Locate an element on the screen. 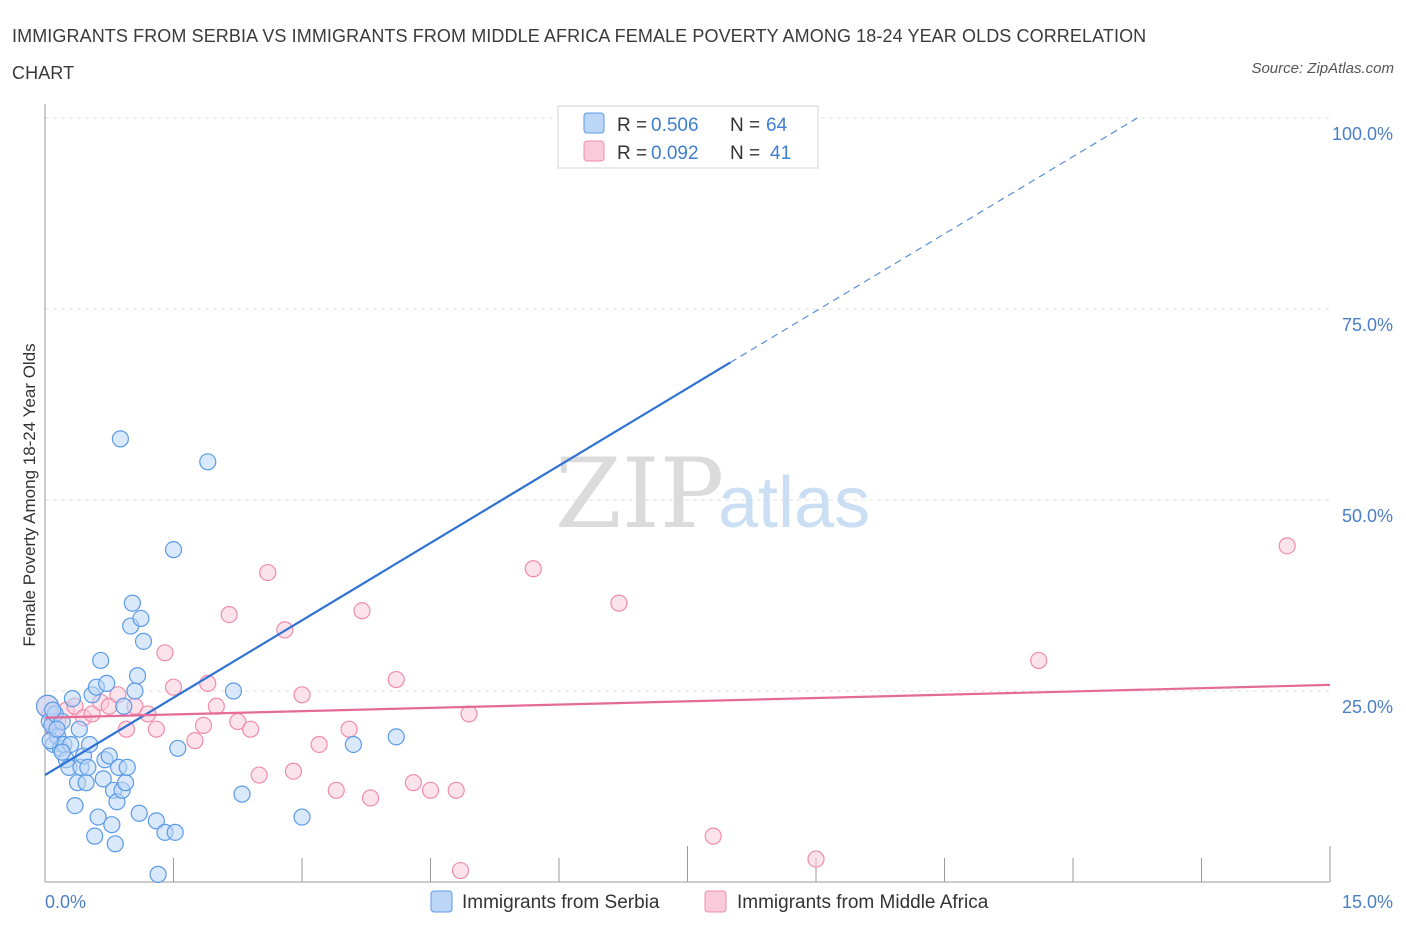  africa-trend-line is located at coordinates (687, 701).